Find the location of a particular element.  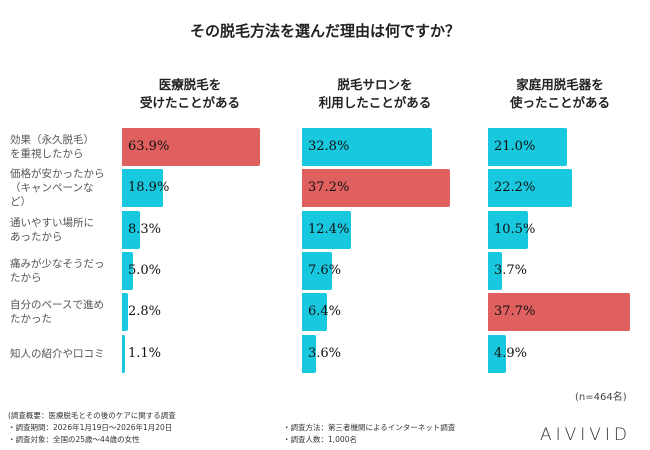

column-header-line: 家庭用脱毛器を is located at coordinates (560, 84).